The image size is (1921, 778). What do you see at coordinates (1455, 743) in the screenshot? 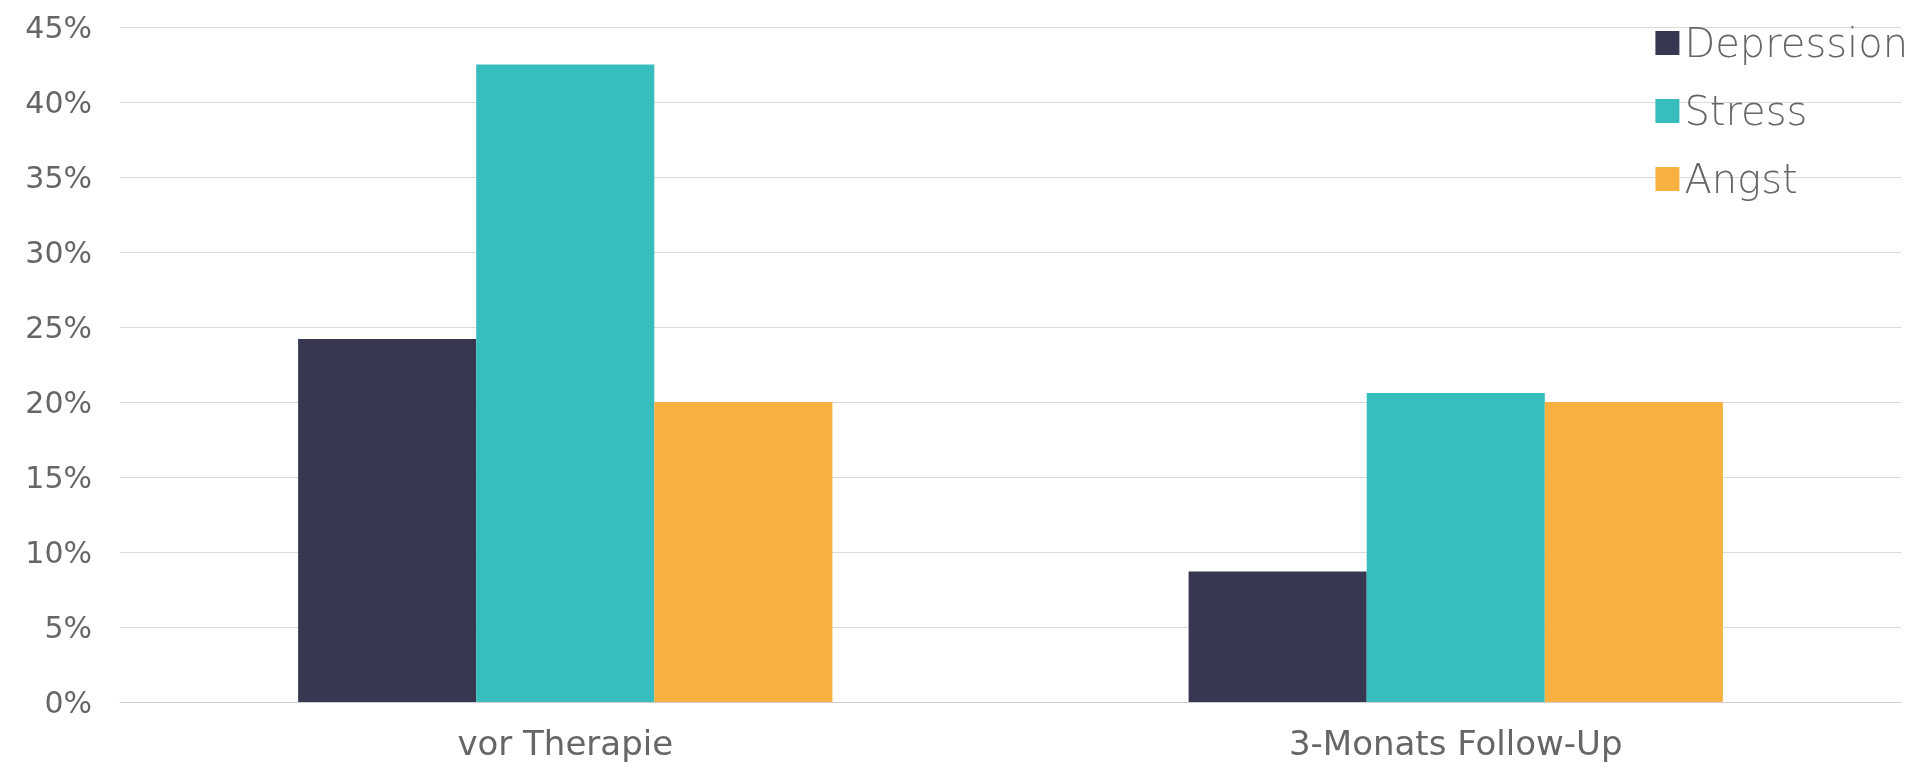
I see `x-tick-label: 3-Monats Follow-Up` at bounding box center [1455, 743].